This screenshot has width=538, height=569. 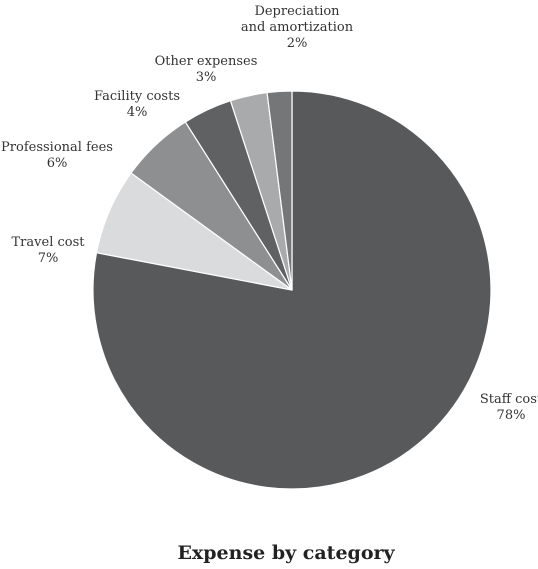 What do you see at coordinates (137, 96) in the screenshot?
I see `slice-category-label: Facility costs` at bounding box center [137, 96].